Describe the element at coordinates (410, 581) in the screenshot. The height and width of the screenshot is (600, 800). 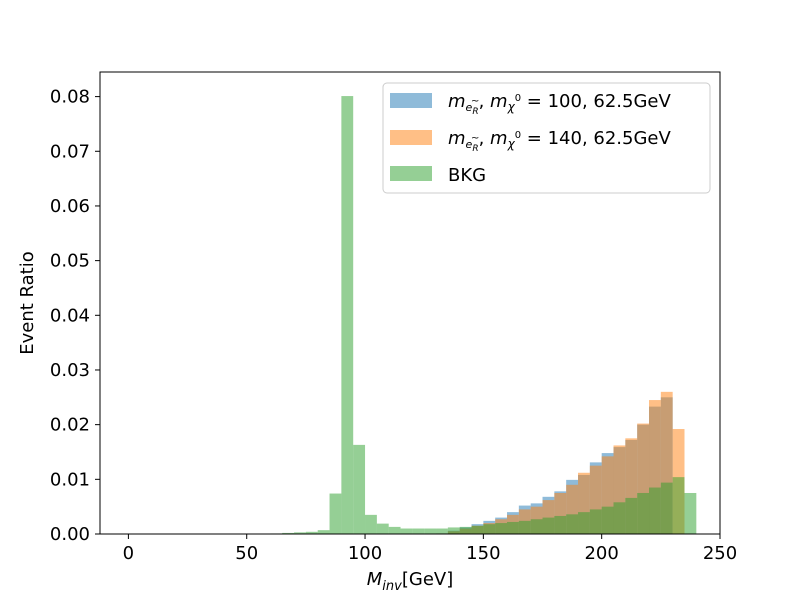
I see `x-axis-label: Minv[GeV]` at that location.